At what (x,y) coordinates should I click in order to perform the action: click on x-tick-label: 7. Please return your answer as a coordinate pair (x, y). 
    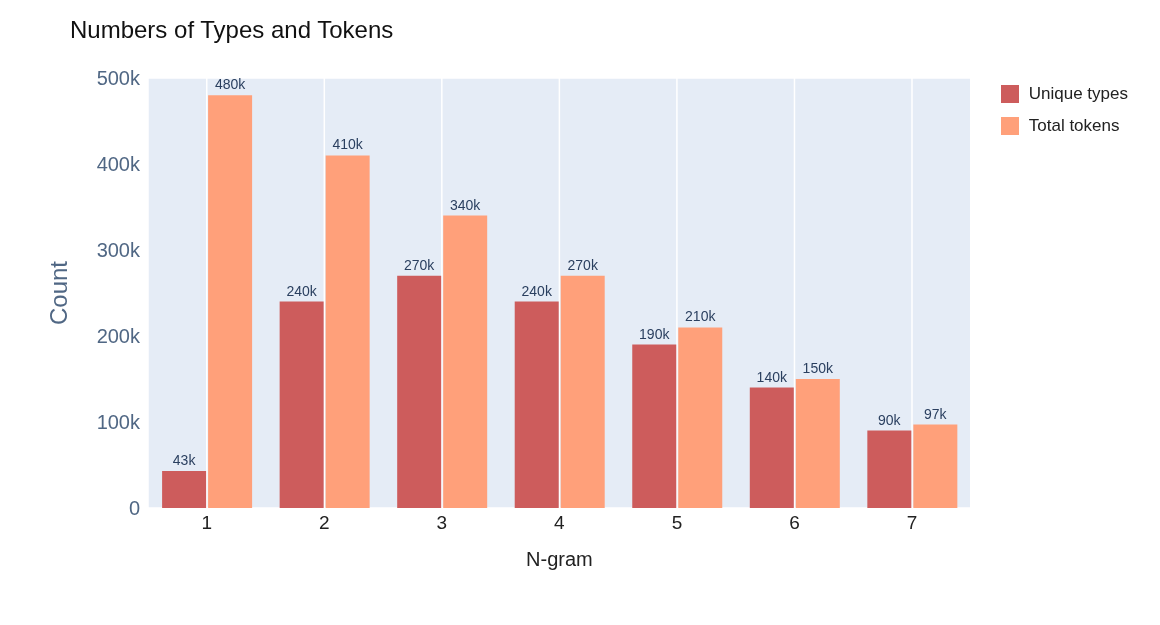
    Looking at the image, I should click on (912, 523).